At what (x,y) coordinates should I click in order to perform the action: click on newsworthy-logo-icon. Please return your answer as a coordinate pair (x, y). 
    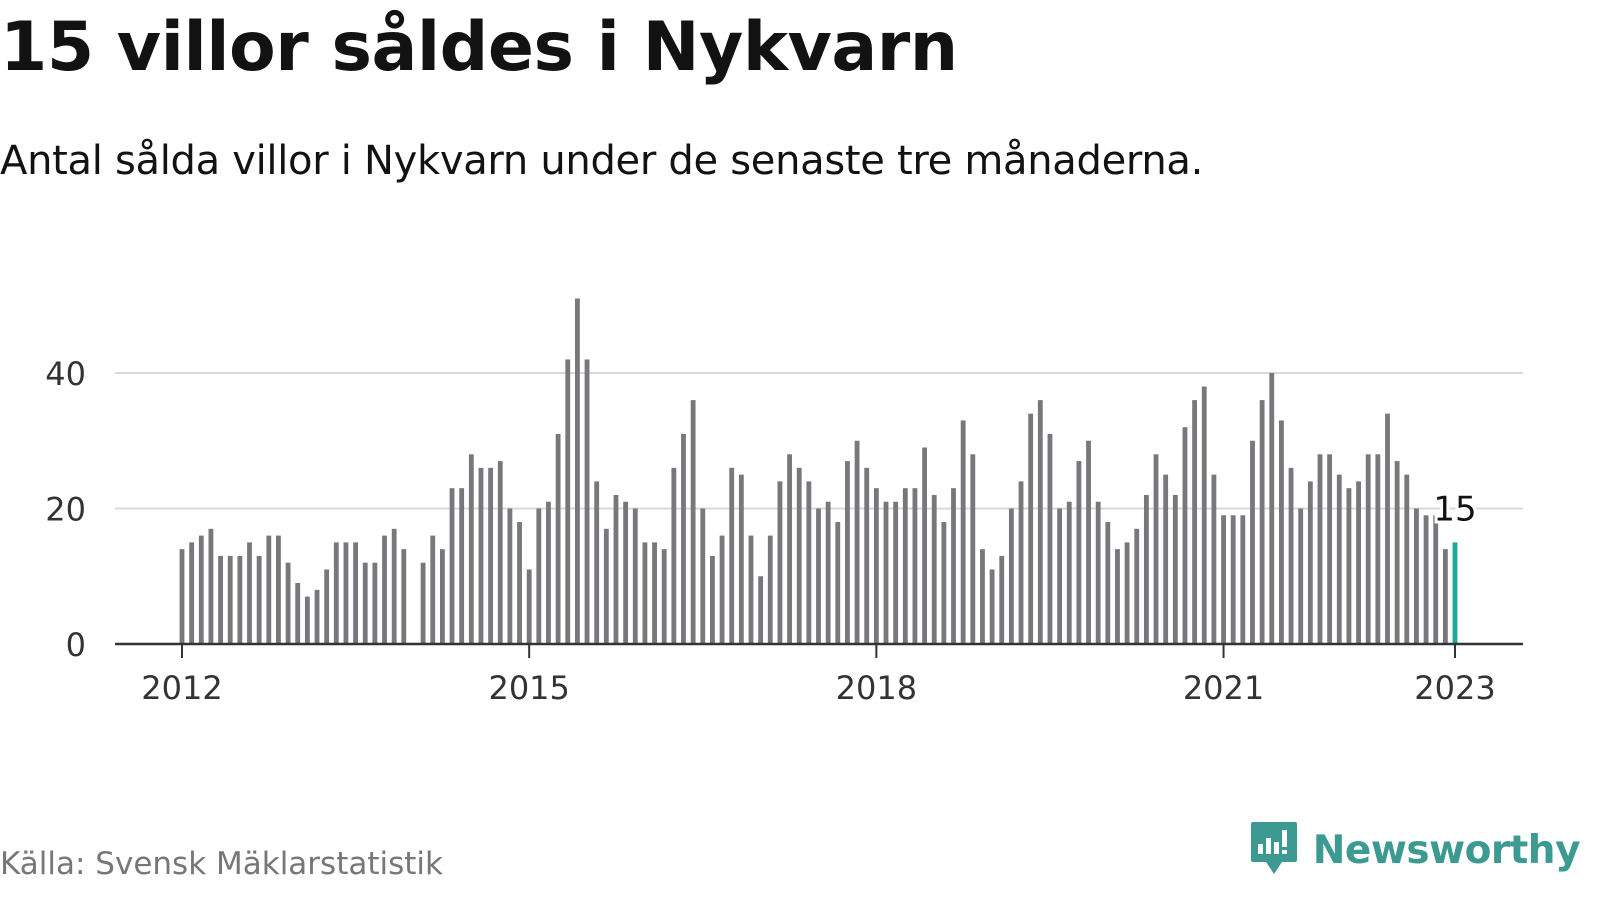
    Looking at the image, I should click on (1274, 850).